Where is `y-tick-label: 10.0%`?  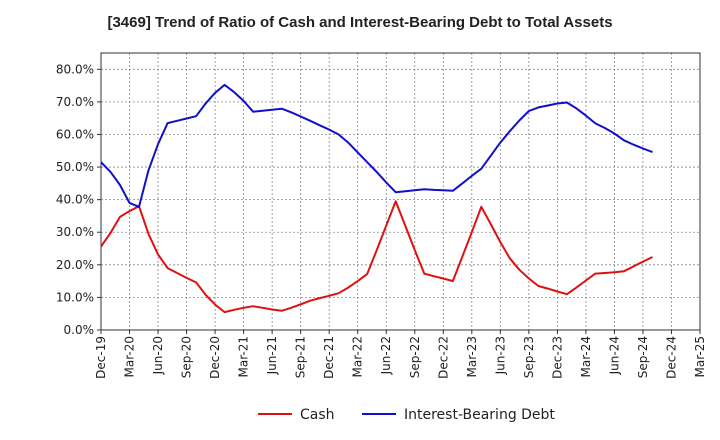
y-tick-label: 10.0% is located at coordinates (75, 297).